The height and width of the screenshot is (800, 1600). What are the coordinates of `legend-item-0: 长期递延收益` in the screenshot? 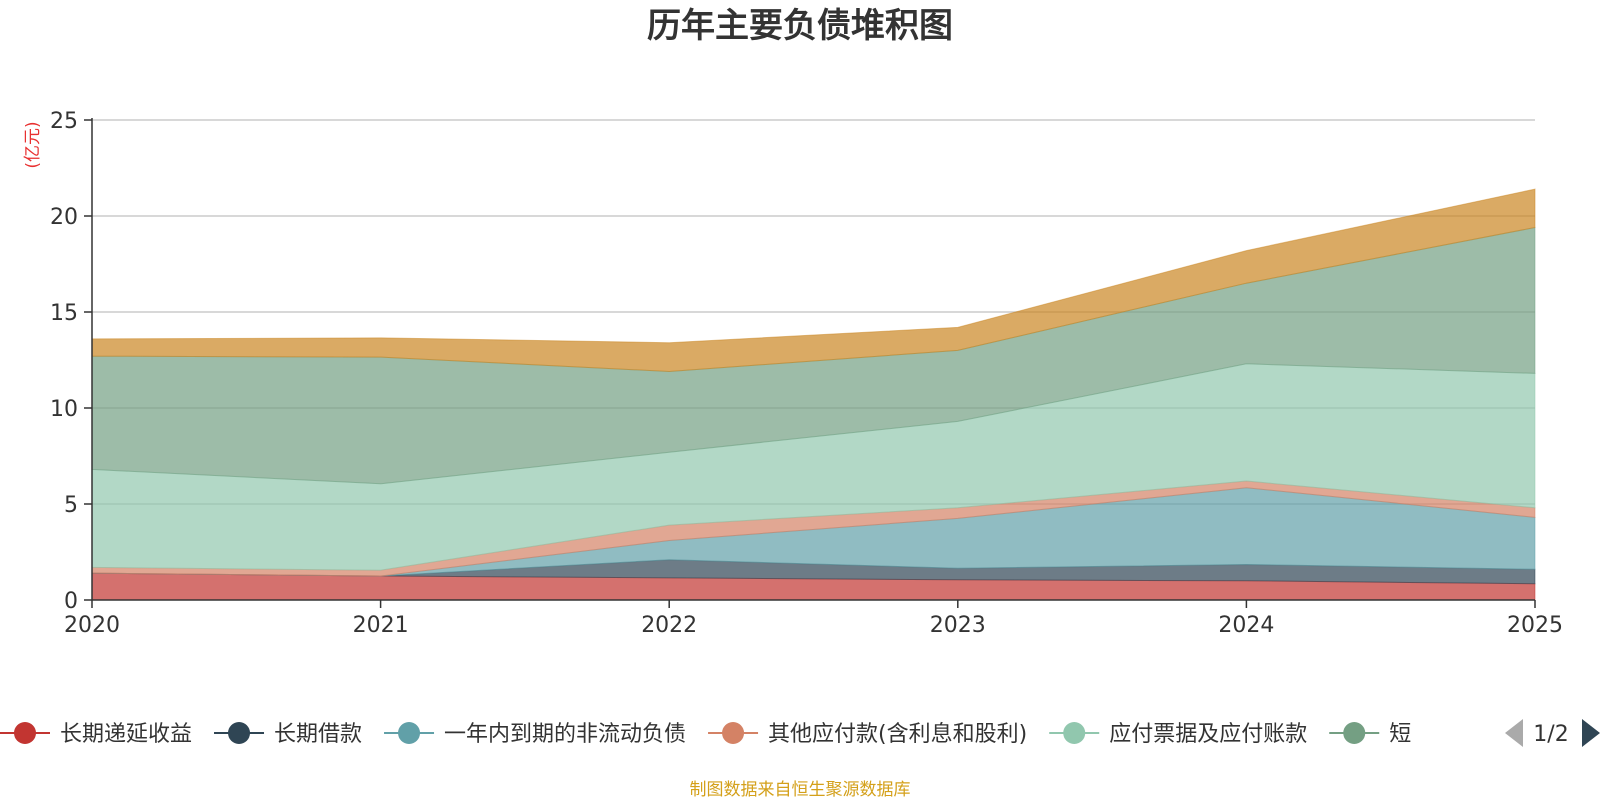 It's located at (96, 734).